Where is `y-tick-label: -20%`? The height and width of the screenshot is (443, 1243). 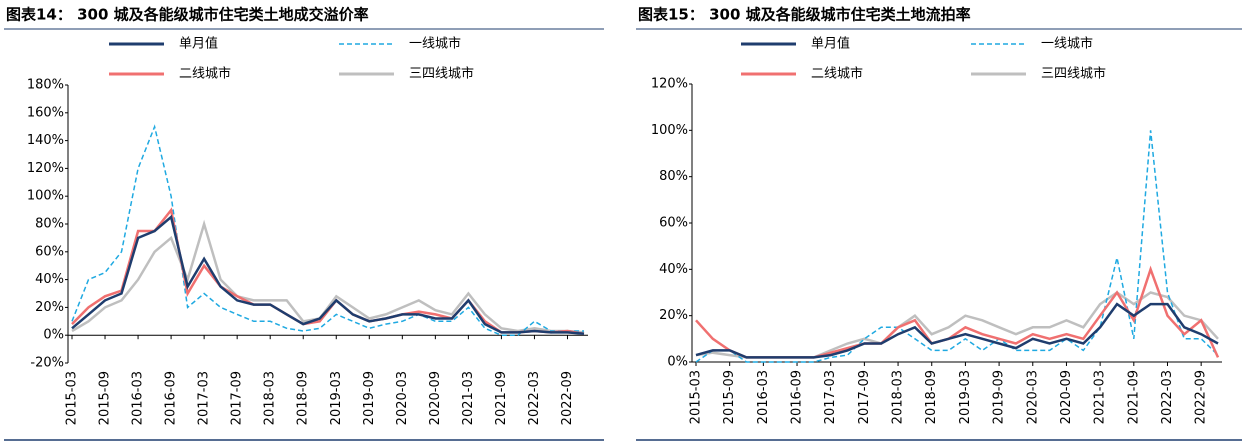
y-tick-label: -20% is located at coordinates (47, 363).